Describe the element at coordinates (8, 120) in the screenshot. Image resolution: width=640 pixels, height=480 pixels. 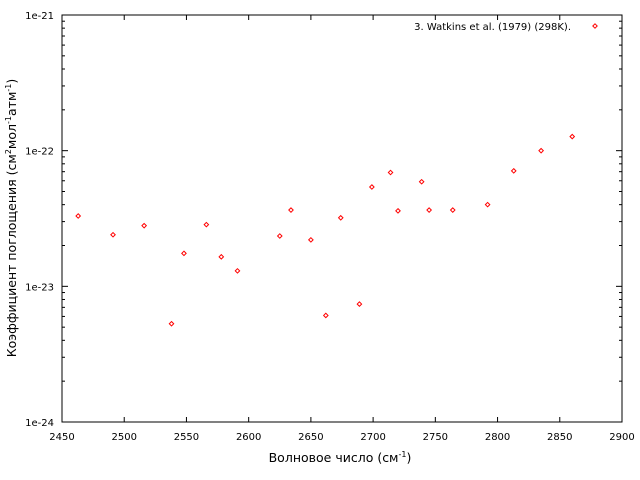
I see `y-axis-title-sup-3: -1` at that location.